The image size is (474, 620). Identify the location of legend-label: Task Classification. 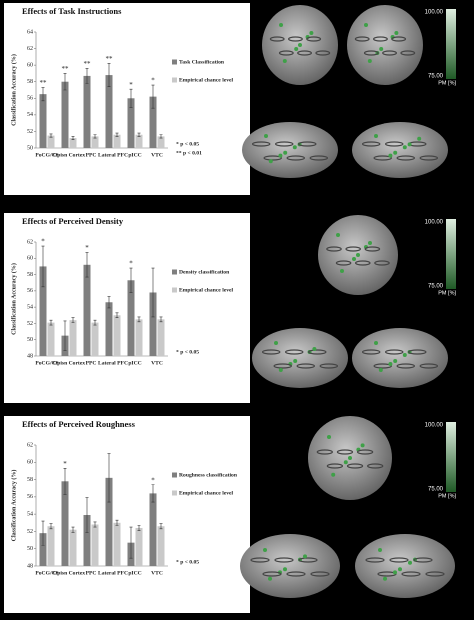
(202, 62).